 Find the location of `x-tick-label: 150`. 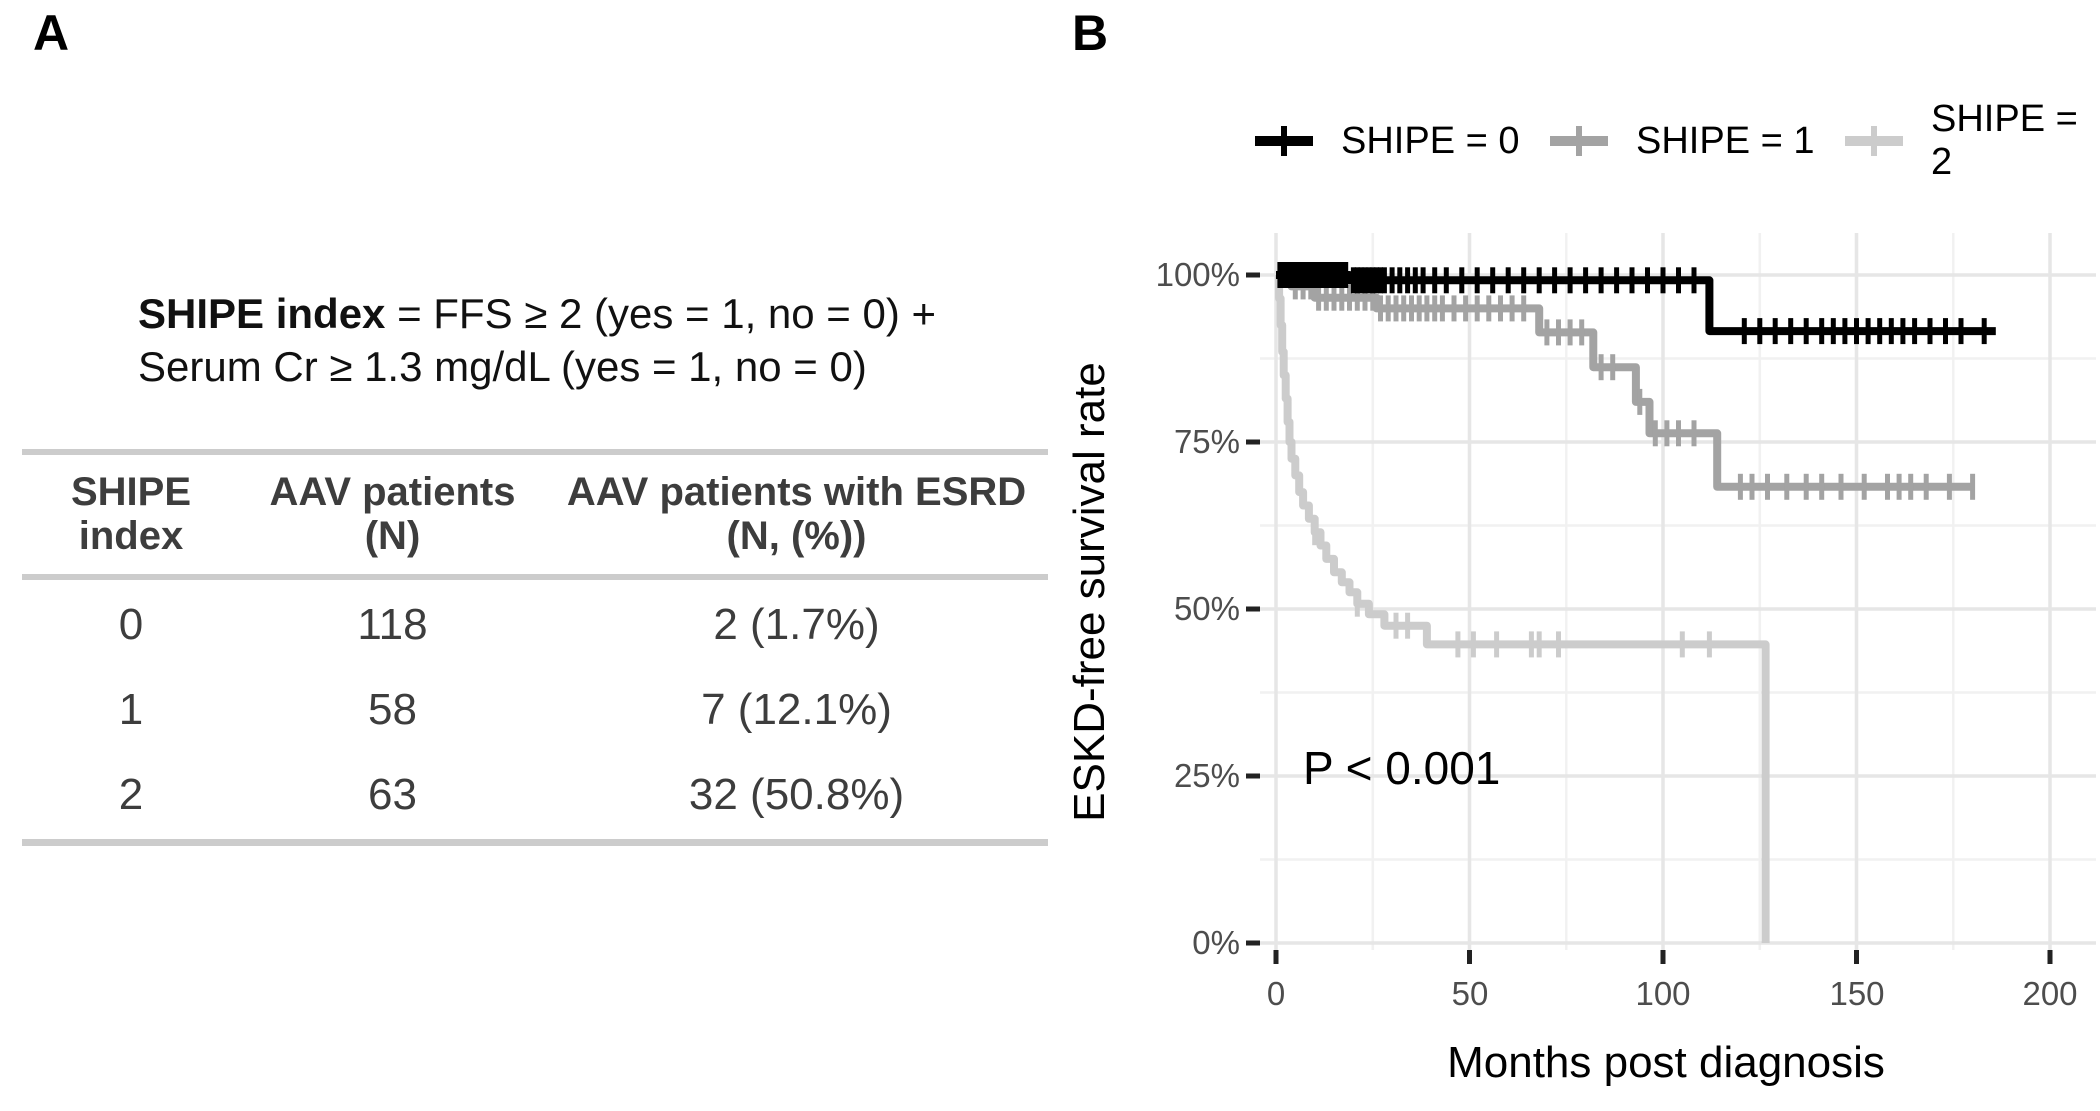

x-tick-label: 150 is located at coordinates (1857, 993).